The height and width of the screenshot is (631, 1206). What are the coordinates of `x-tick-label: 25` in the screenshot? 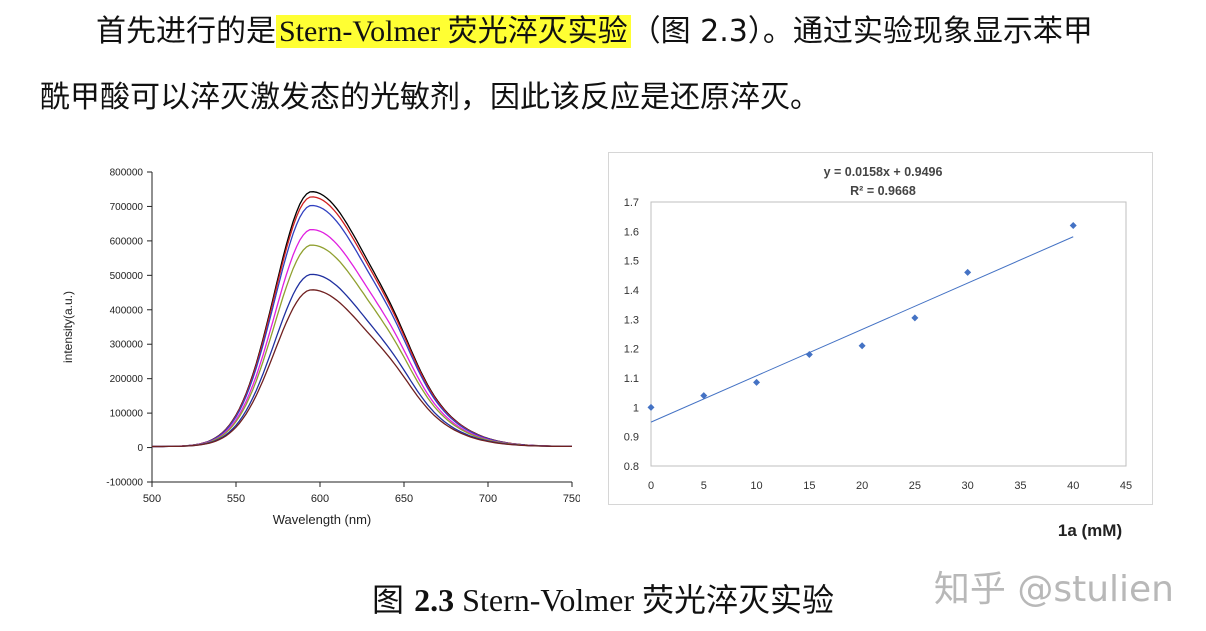 It's located at (915, 486).